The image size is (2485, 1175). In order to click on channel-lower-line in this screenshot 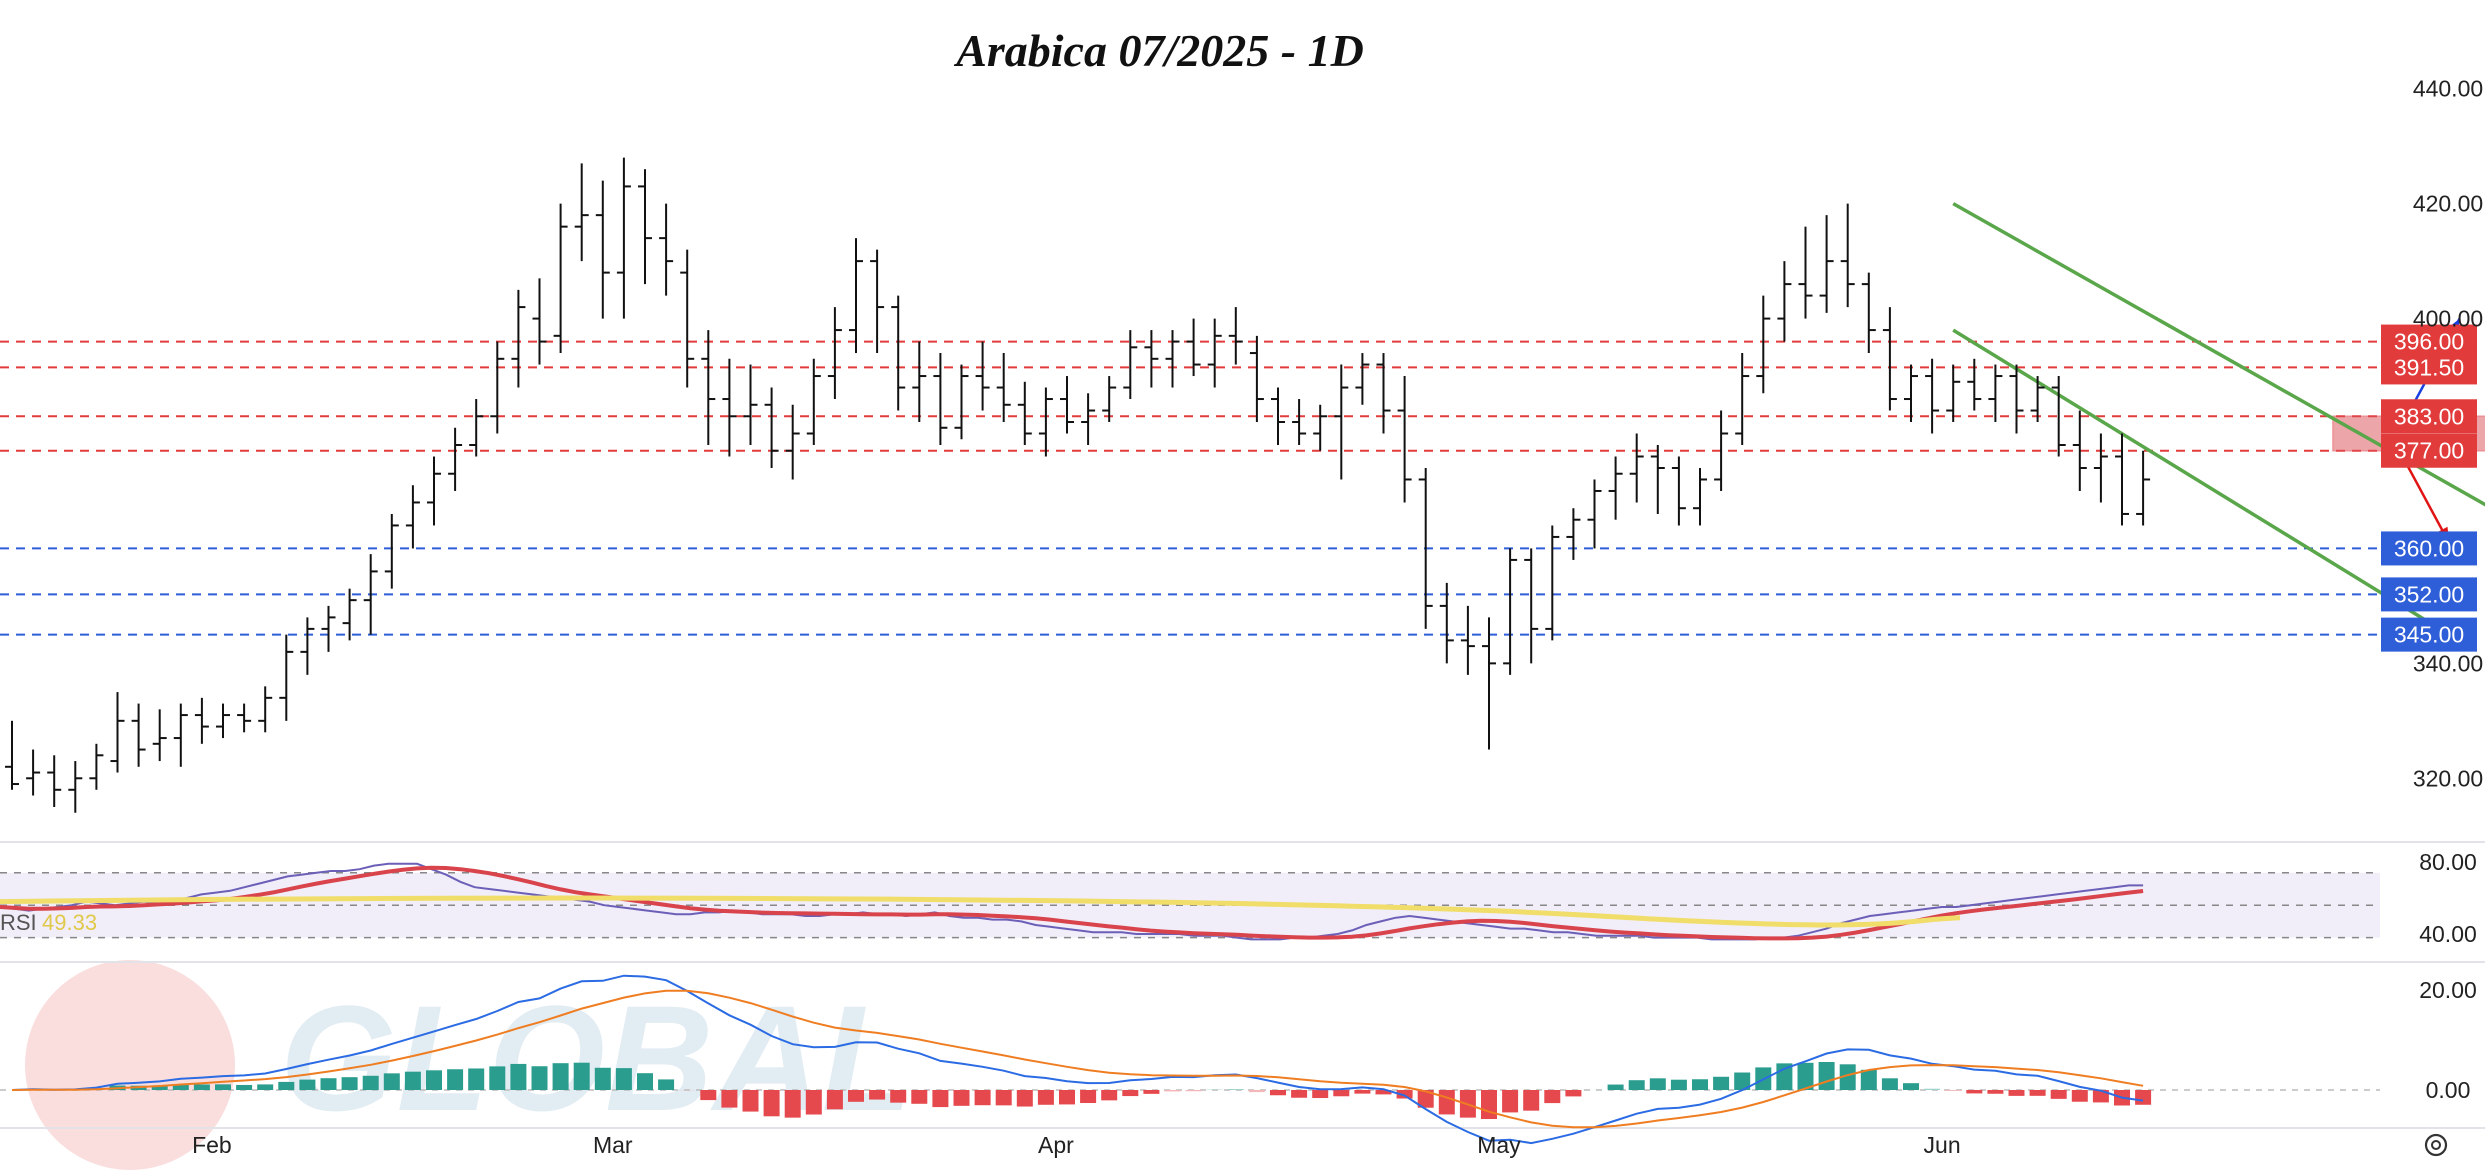, I will do `click(2201, 482)`.